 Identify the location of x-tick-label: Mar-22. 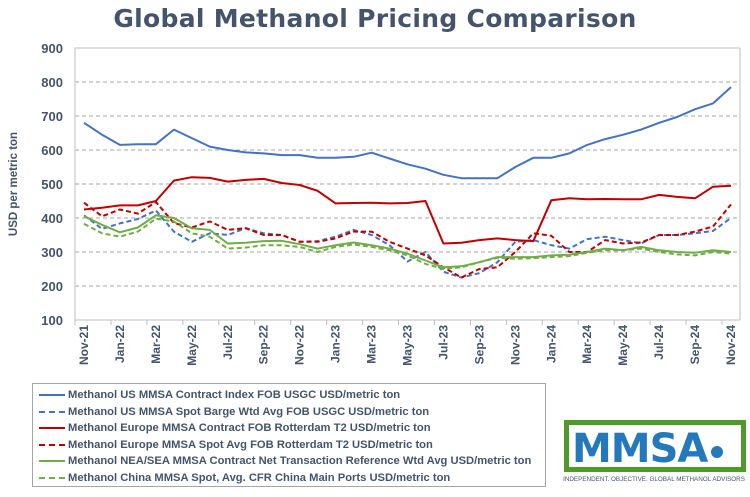
(156, 344).